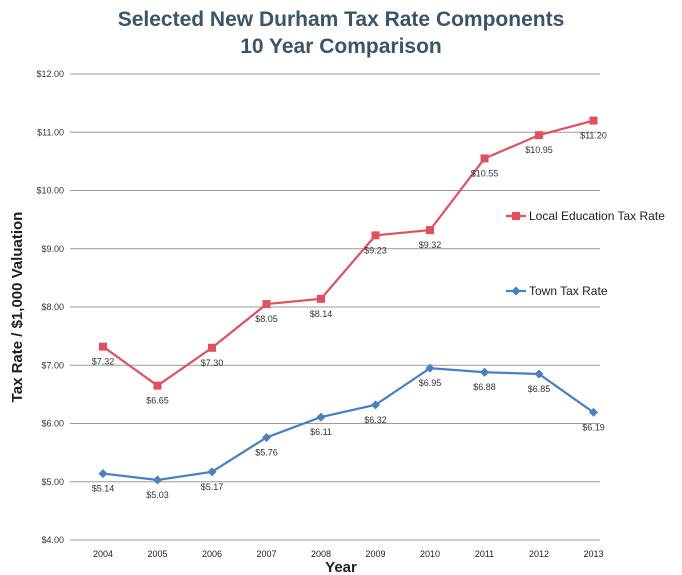 The image size is (682, 575). I want to click on legend-label: Town Tax Rate, so click(568, 291).